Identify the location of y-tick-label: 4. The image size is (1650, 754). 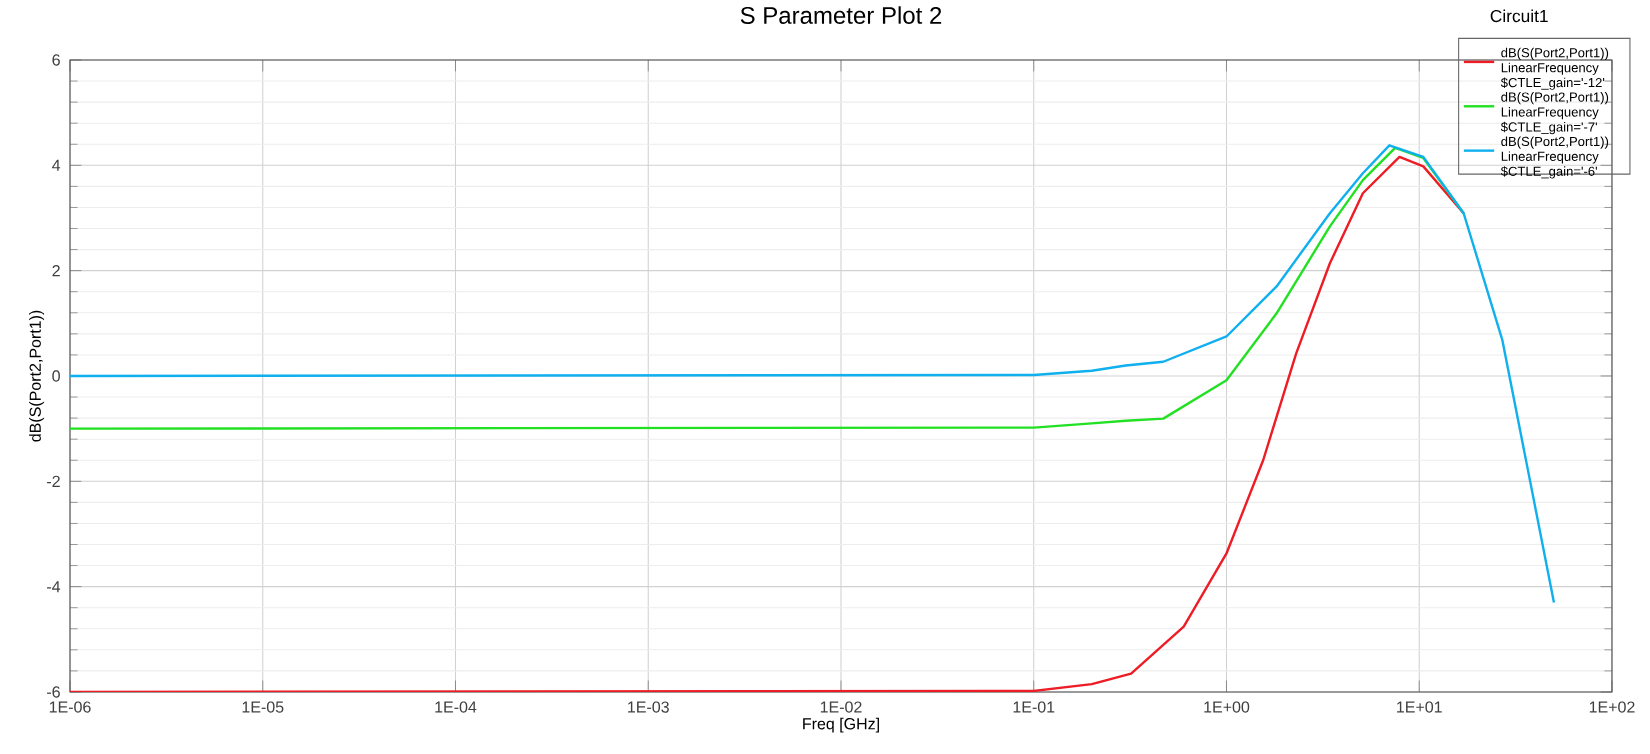
(56, 165).